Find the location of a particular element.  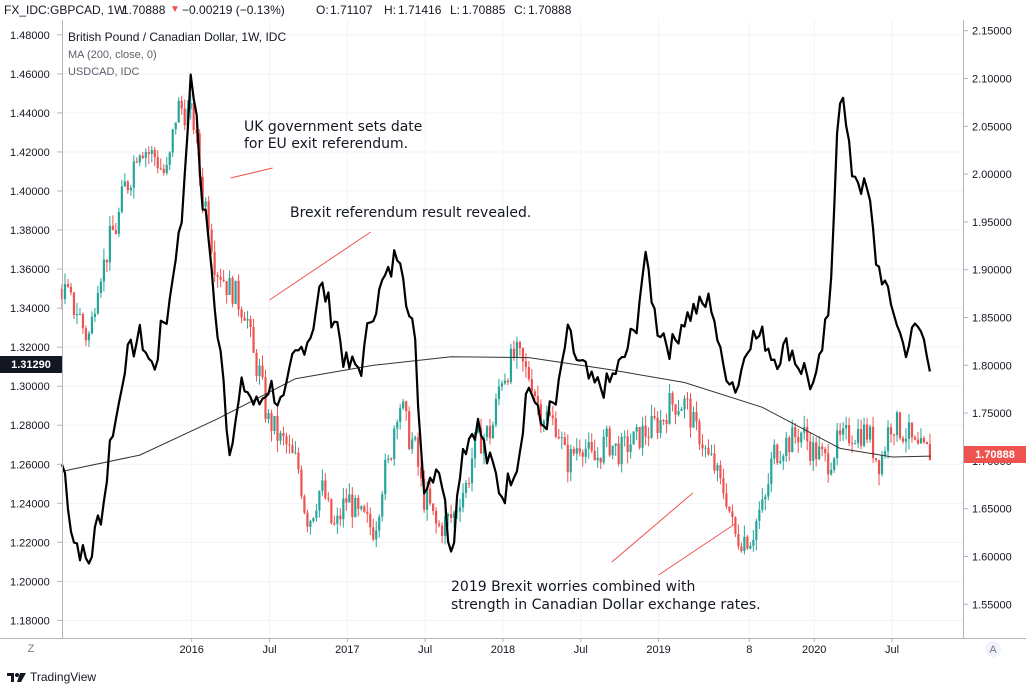

left-axis-tick-label: 1.28000 is located at coordinates (30, 426).